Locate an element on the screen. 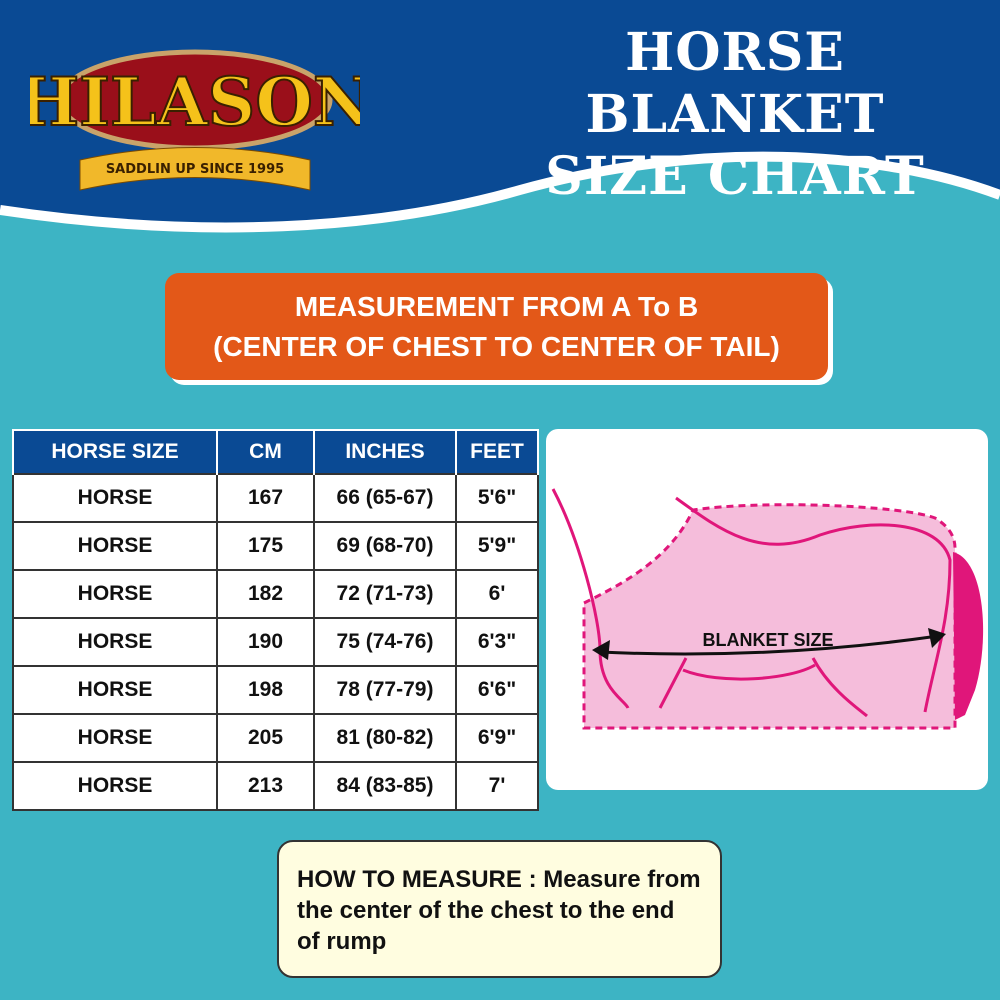 Image resolution: width=1000 pixels, height=1000 pixels. hilason-logo: HILASON SADDLIN UP SINCE 1995 is located at coordinates (195, 120).